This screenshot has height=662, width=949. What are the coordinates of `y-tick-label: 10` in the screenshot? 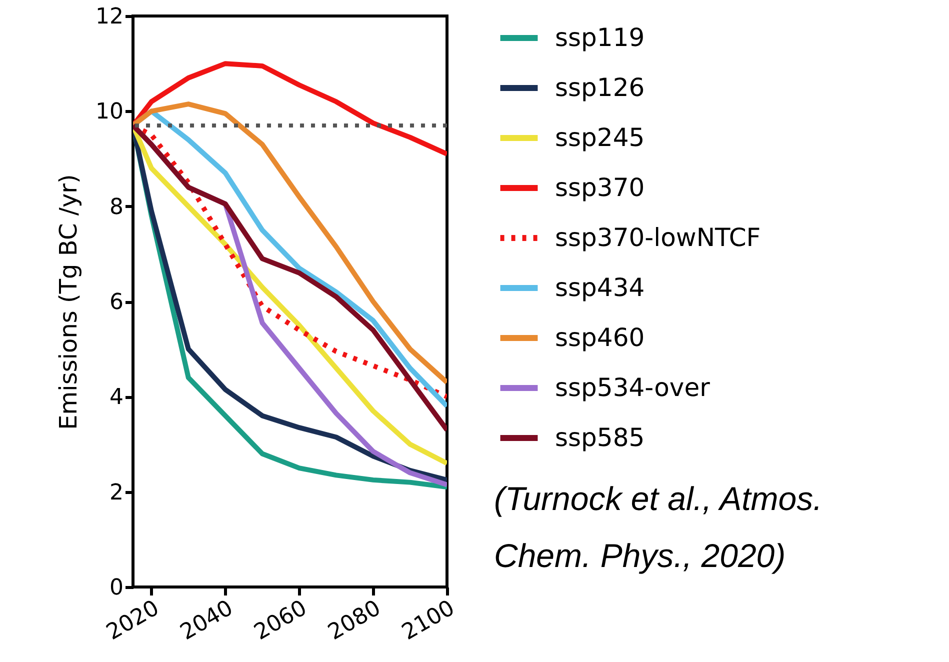 It's located at (110, 112).